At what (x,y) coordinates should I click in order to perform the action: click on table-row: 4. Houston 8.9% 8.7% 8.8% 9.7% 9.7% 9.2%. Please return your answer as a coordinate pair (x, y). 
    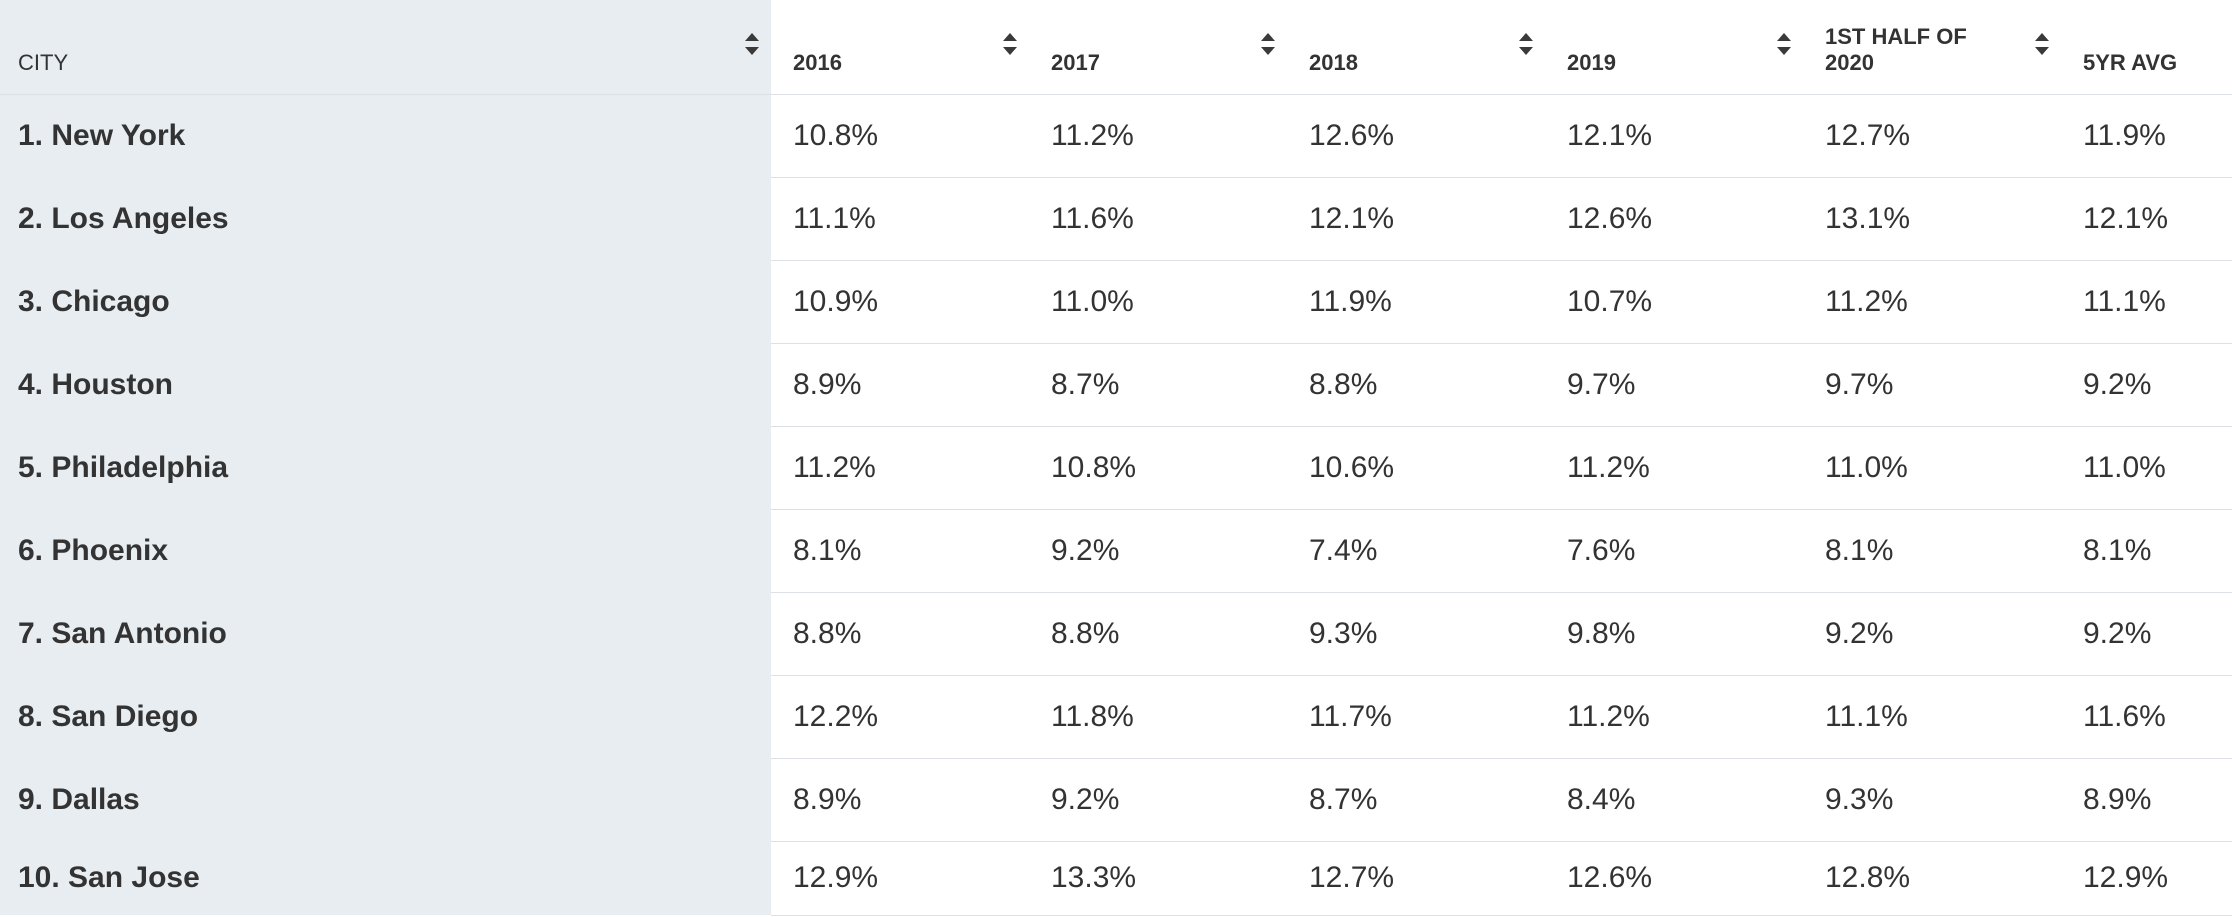
    Looking at the image, I should click on (1116, 385).